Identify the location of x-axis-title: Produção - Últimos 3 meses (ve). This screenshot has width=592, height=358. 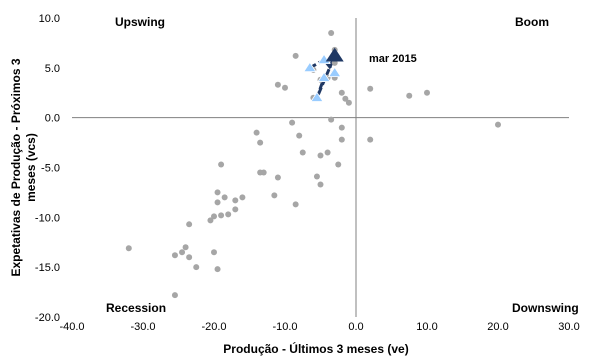
(315, 348).